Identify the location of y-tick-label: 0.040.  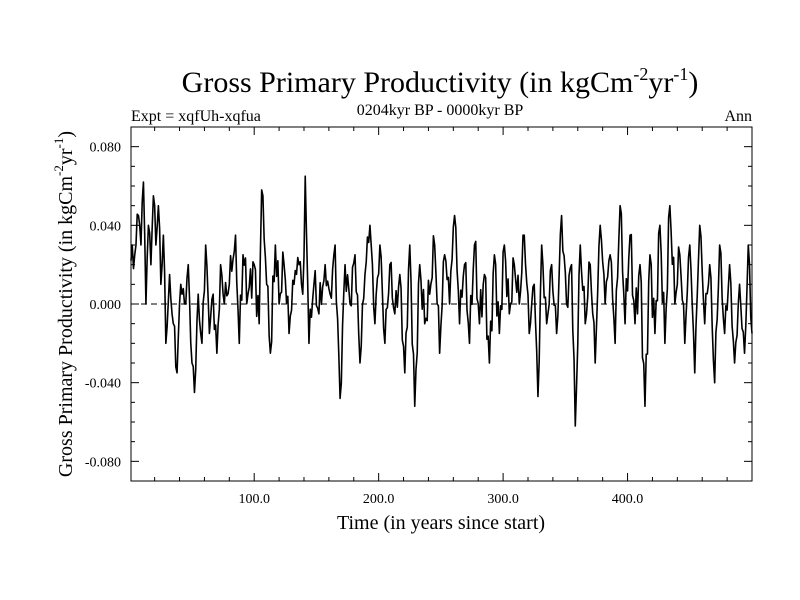
(106, 226).